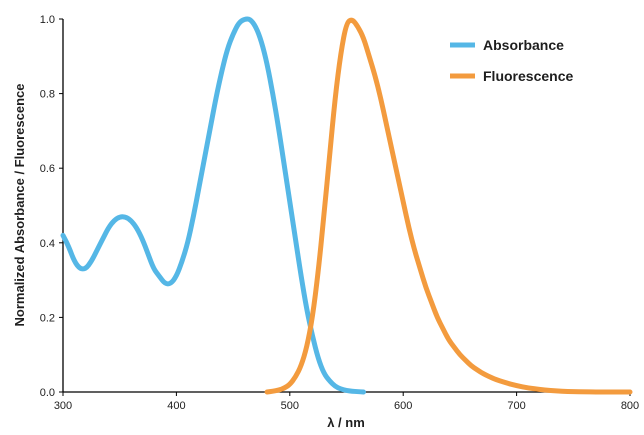  I want to click on x-tick-label: 500, so click(290, 406).